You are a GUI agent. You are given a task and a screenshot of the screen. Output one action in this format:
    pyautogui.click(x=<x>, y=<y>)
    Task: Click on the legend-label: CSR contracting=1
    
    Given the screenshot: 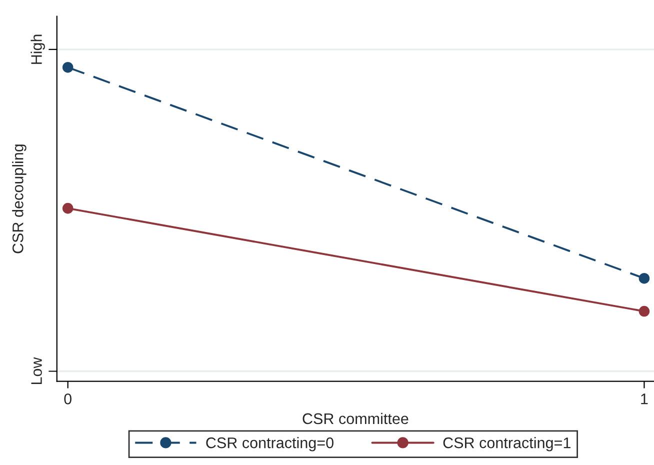 What is the action you would take?
    pyautogui.click(x=506, y=444)
    